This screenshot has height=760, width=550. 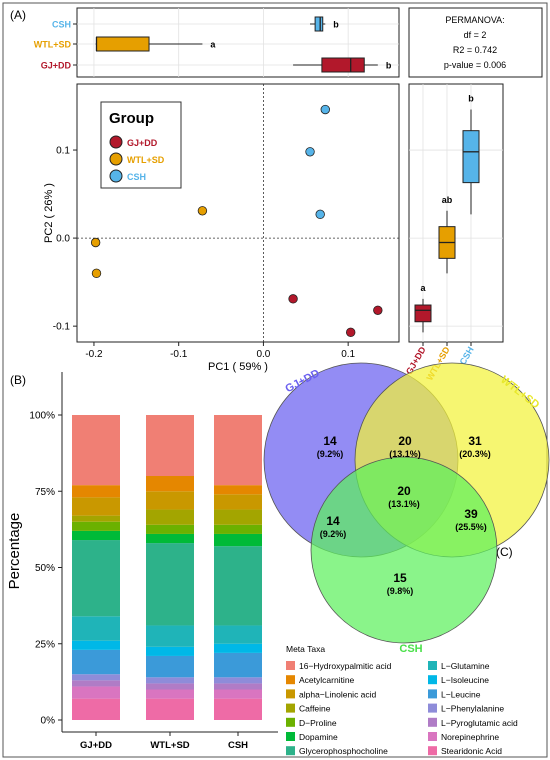 I want to click on panel-label-c: (C), so click(x=504, y=552).